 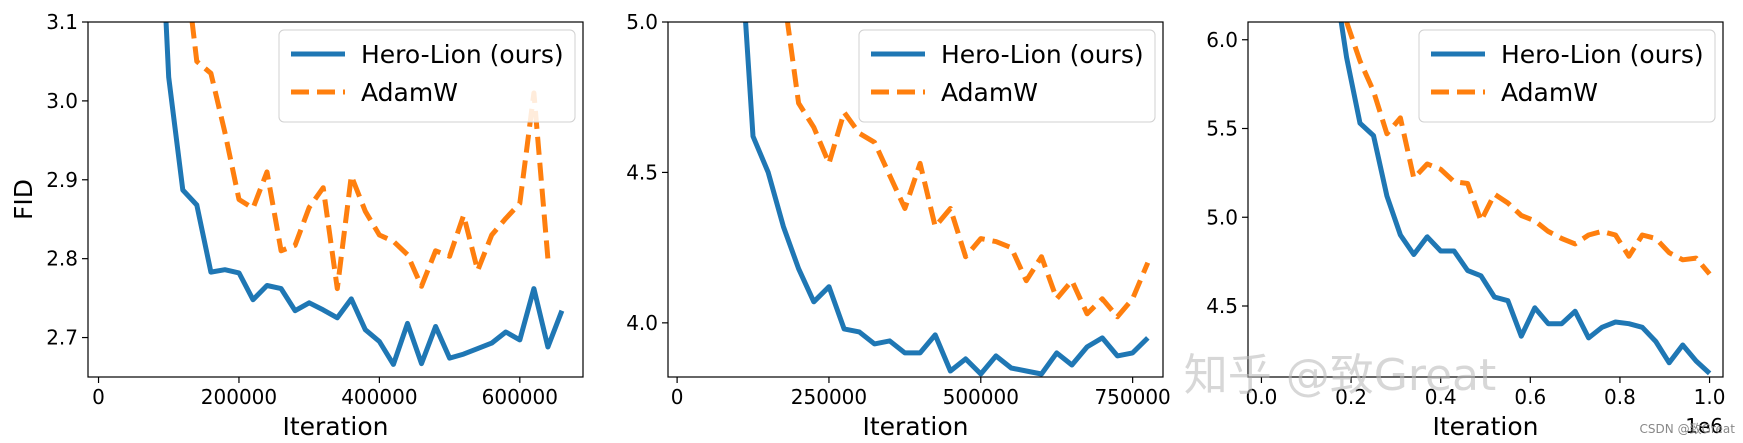 What do you see at coordinates (1441, 397) in the screenshot?
I see `x-tick-label: 0.4` at bounding box center [1441, 397].